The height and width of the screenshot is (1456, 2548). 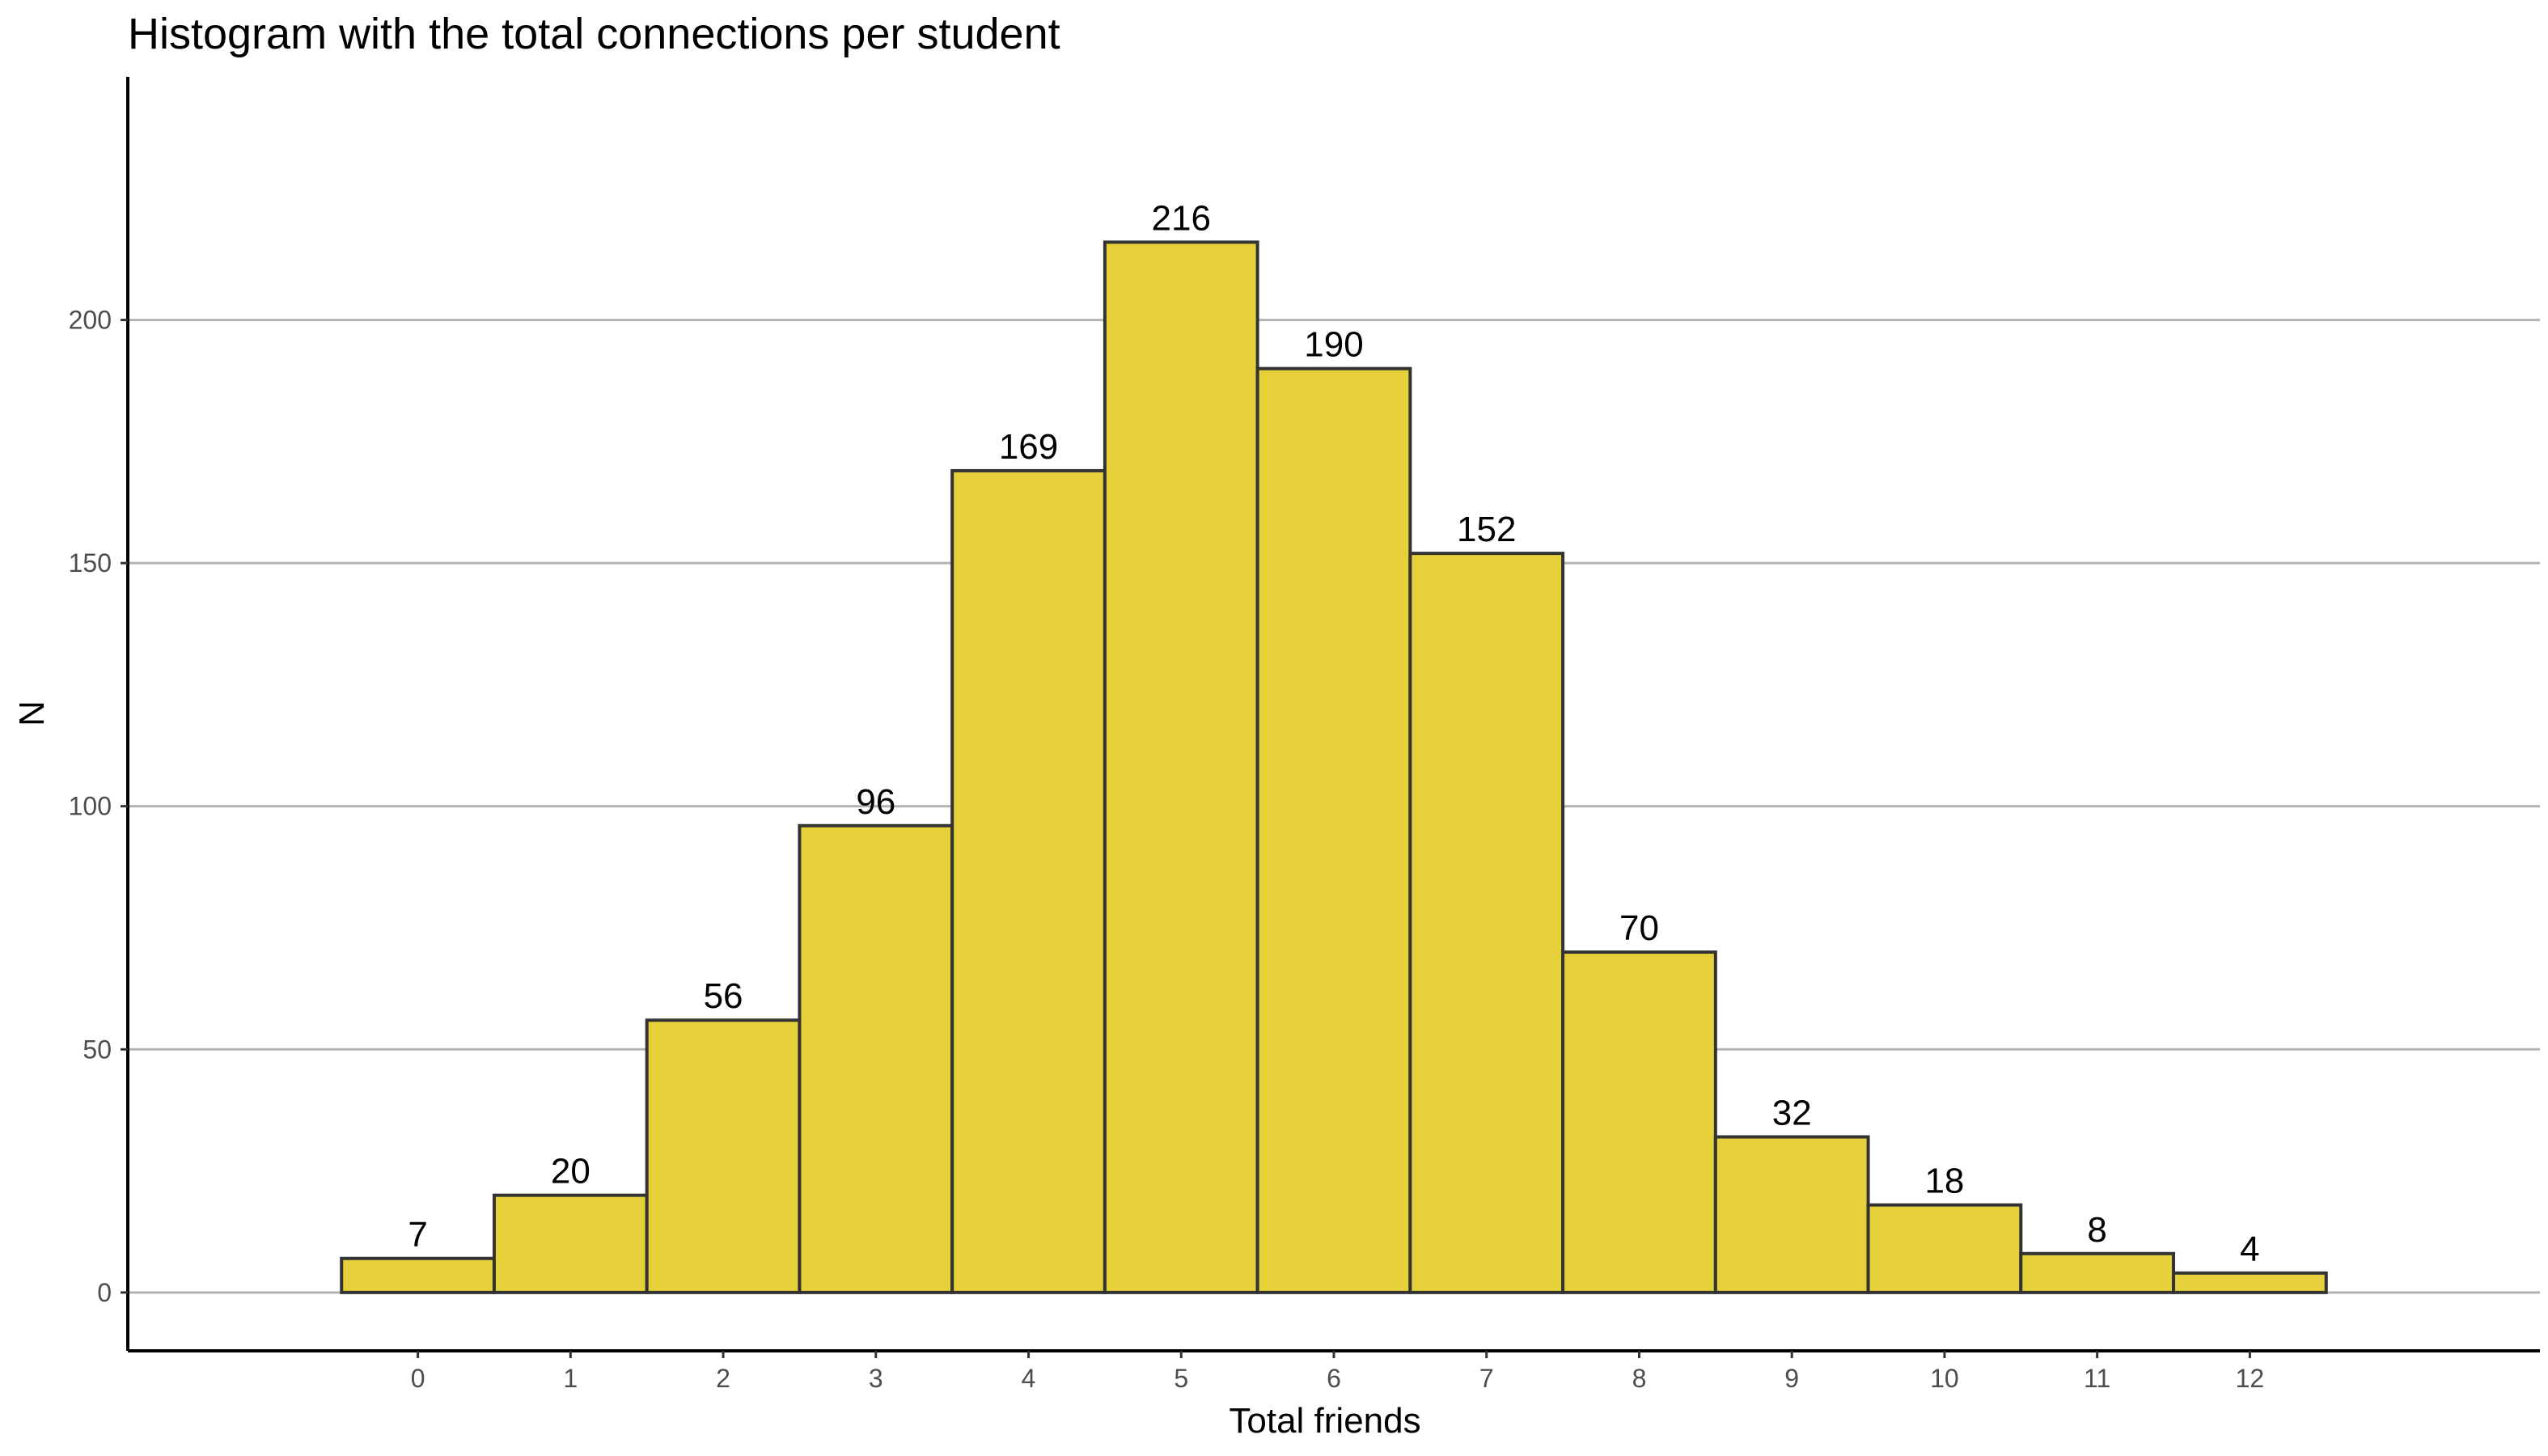 I want to click on x-axis-title: Total friends, so click(x=1324, y=1421).